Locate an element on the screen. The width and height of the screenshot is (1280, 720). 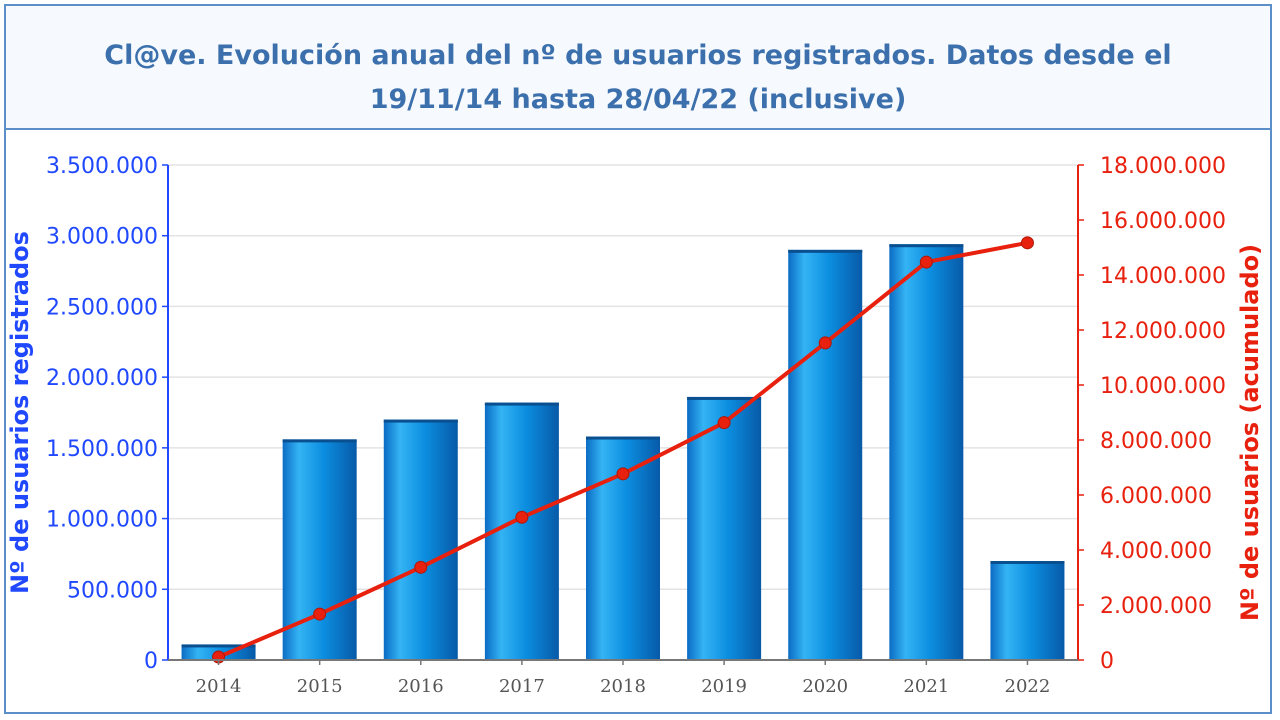
x-tick-label: 2022 is located at coordinates (1028, 686).